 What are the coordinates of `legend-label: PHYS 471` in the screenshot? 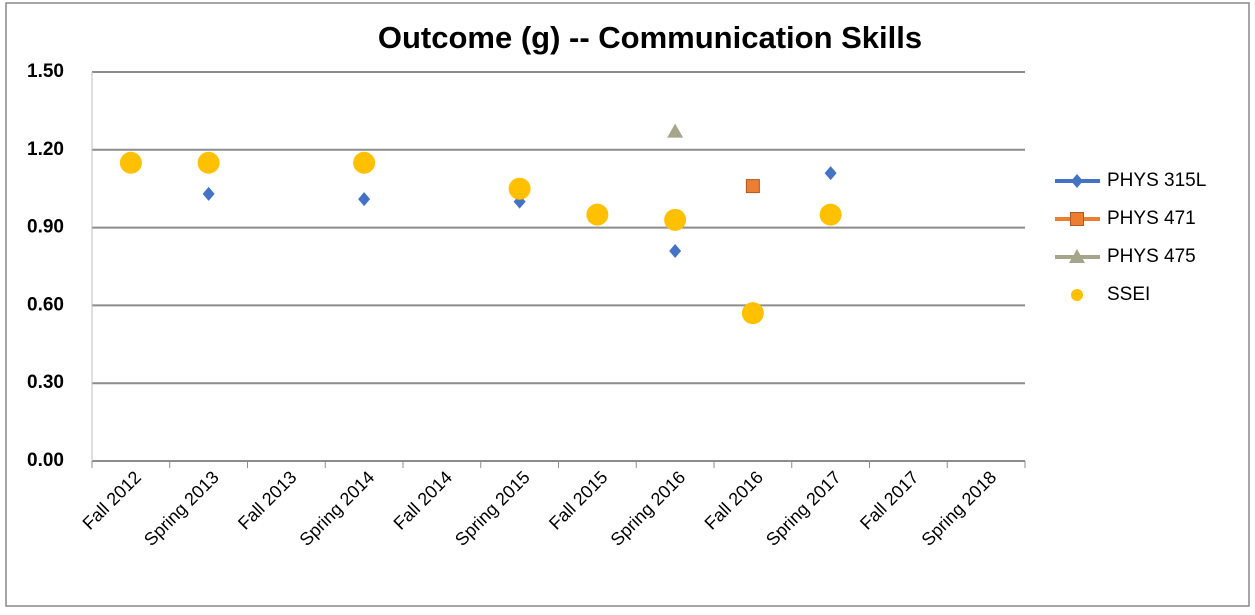 It's located at (1151, 218).